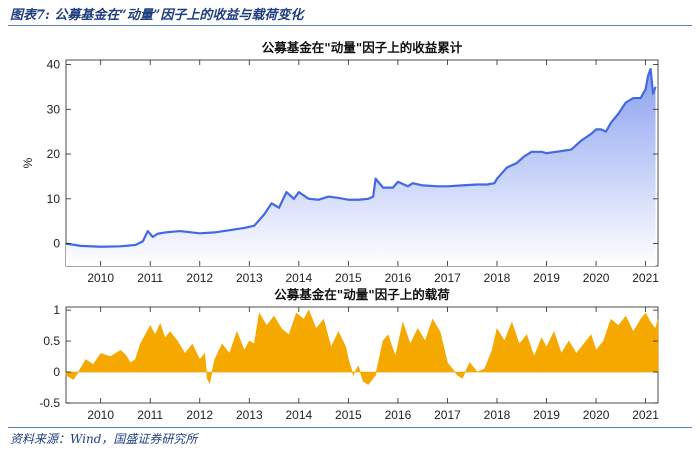 The image size is (700, 456). I want to click on figure-caption: 图表7: 公募基金在“动量”因子上的收益与载荷变化, so click(157, 15).